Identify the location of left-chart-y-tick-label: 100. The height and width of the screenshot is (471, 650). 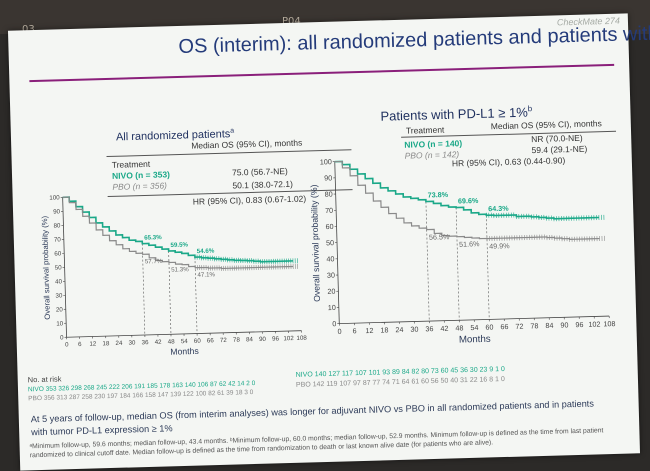
(54, 197).